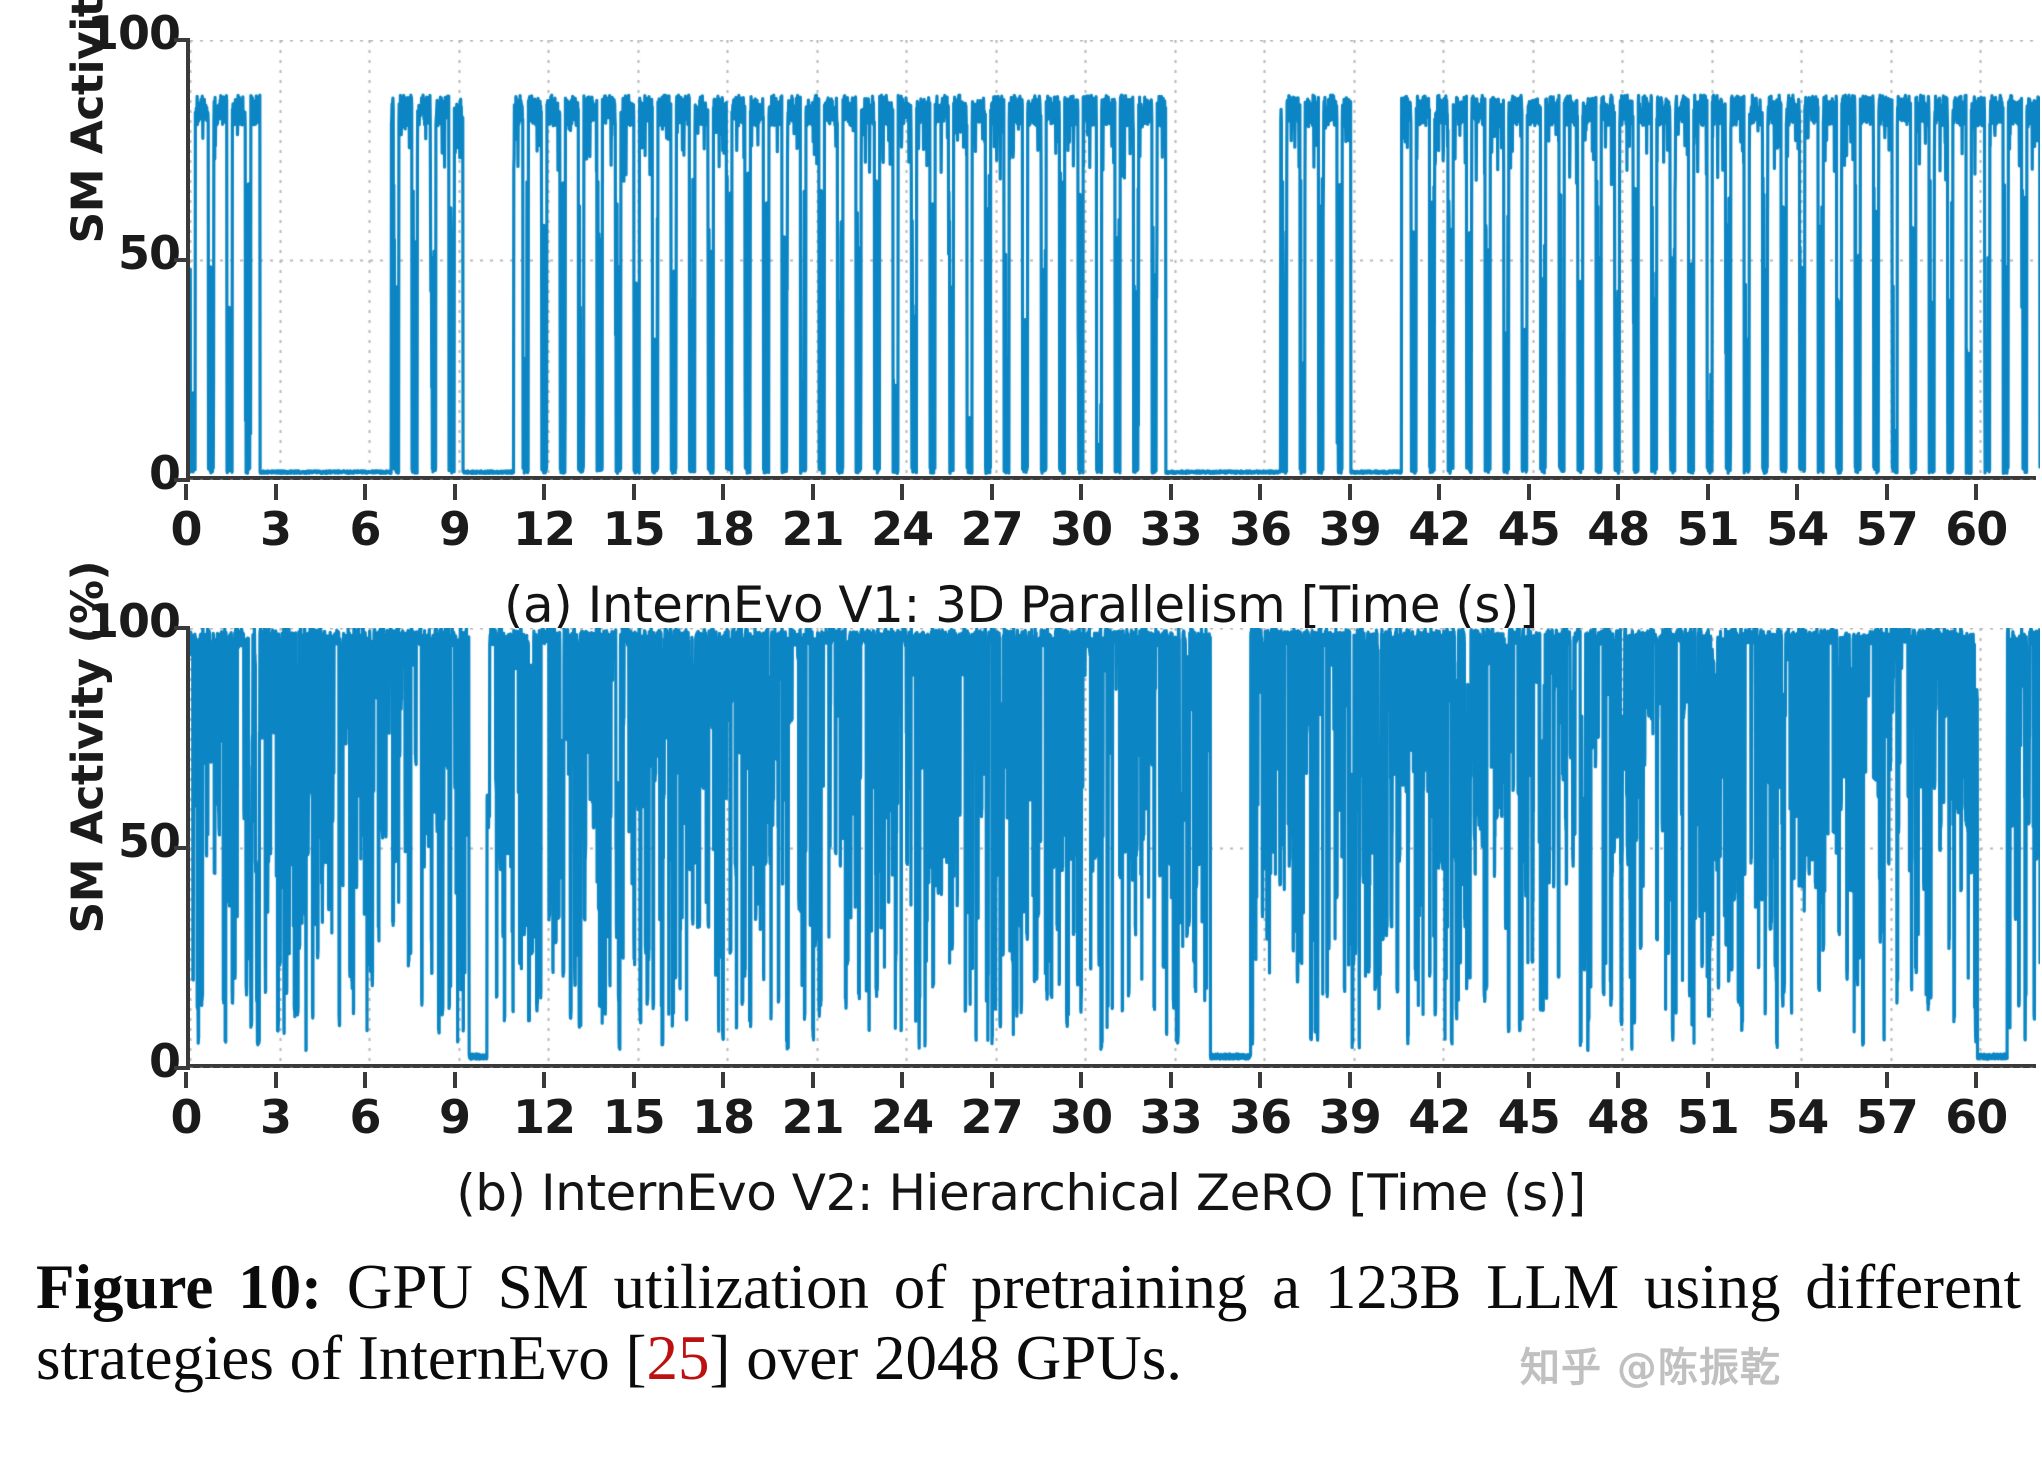  Describe the element at coordinates (1887, 529) in the screenshot. I see `panel-a-xtick-57: 57` at that location.